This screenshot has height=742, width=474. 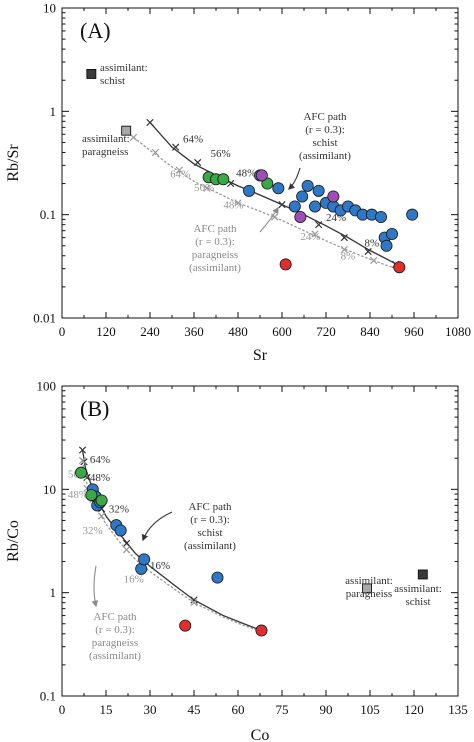 What do you see at coordinates (370, 709) in the screenshot?
I see `x-tick-label: 105` at bounding box center [370, 709].